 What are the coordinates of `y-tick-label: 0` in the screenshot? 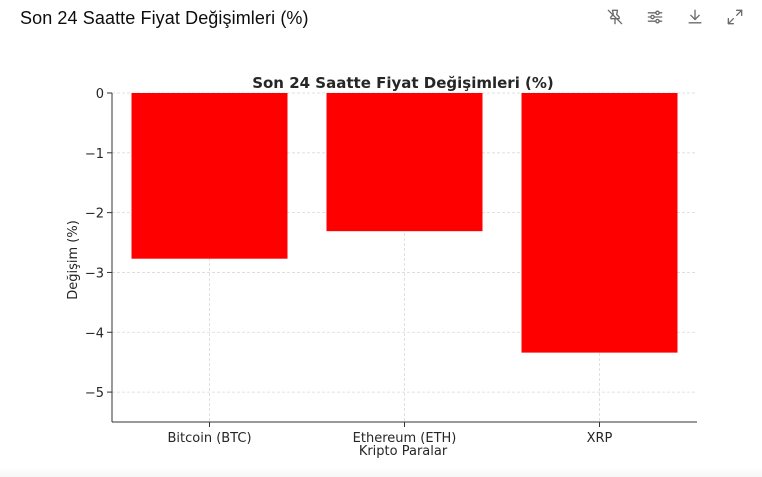 It's located at (100, 94).